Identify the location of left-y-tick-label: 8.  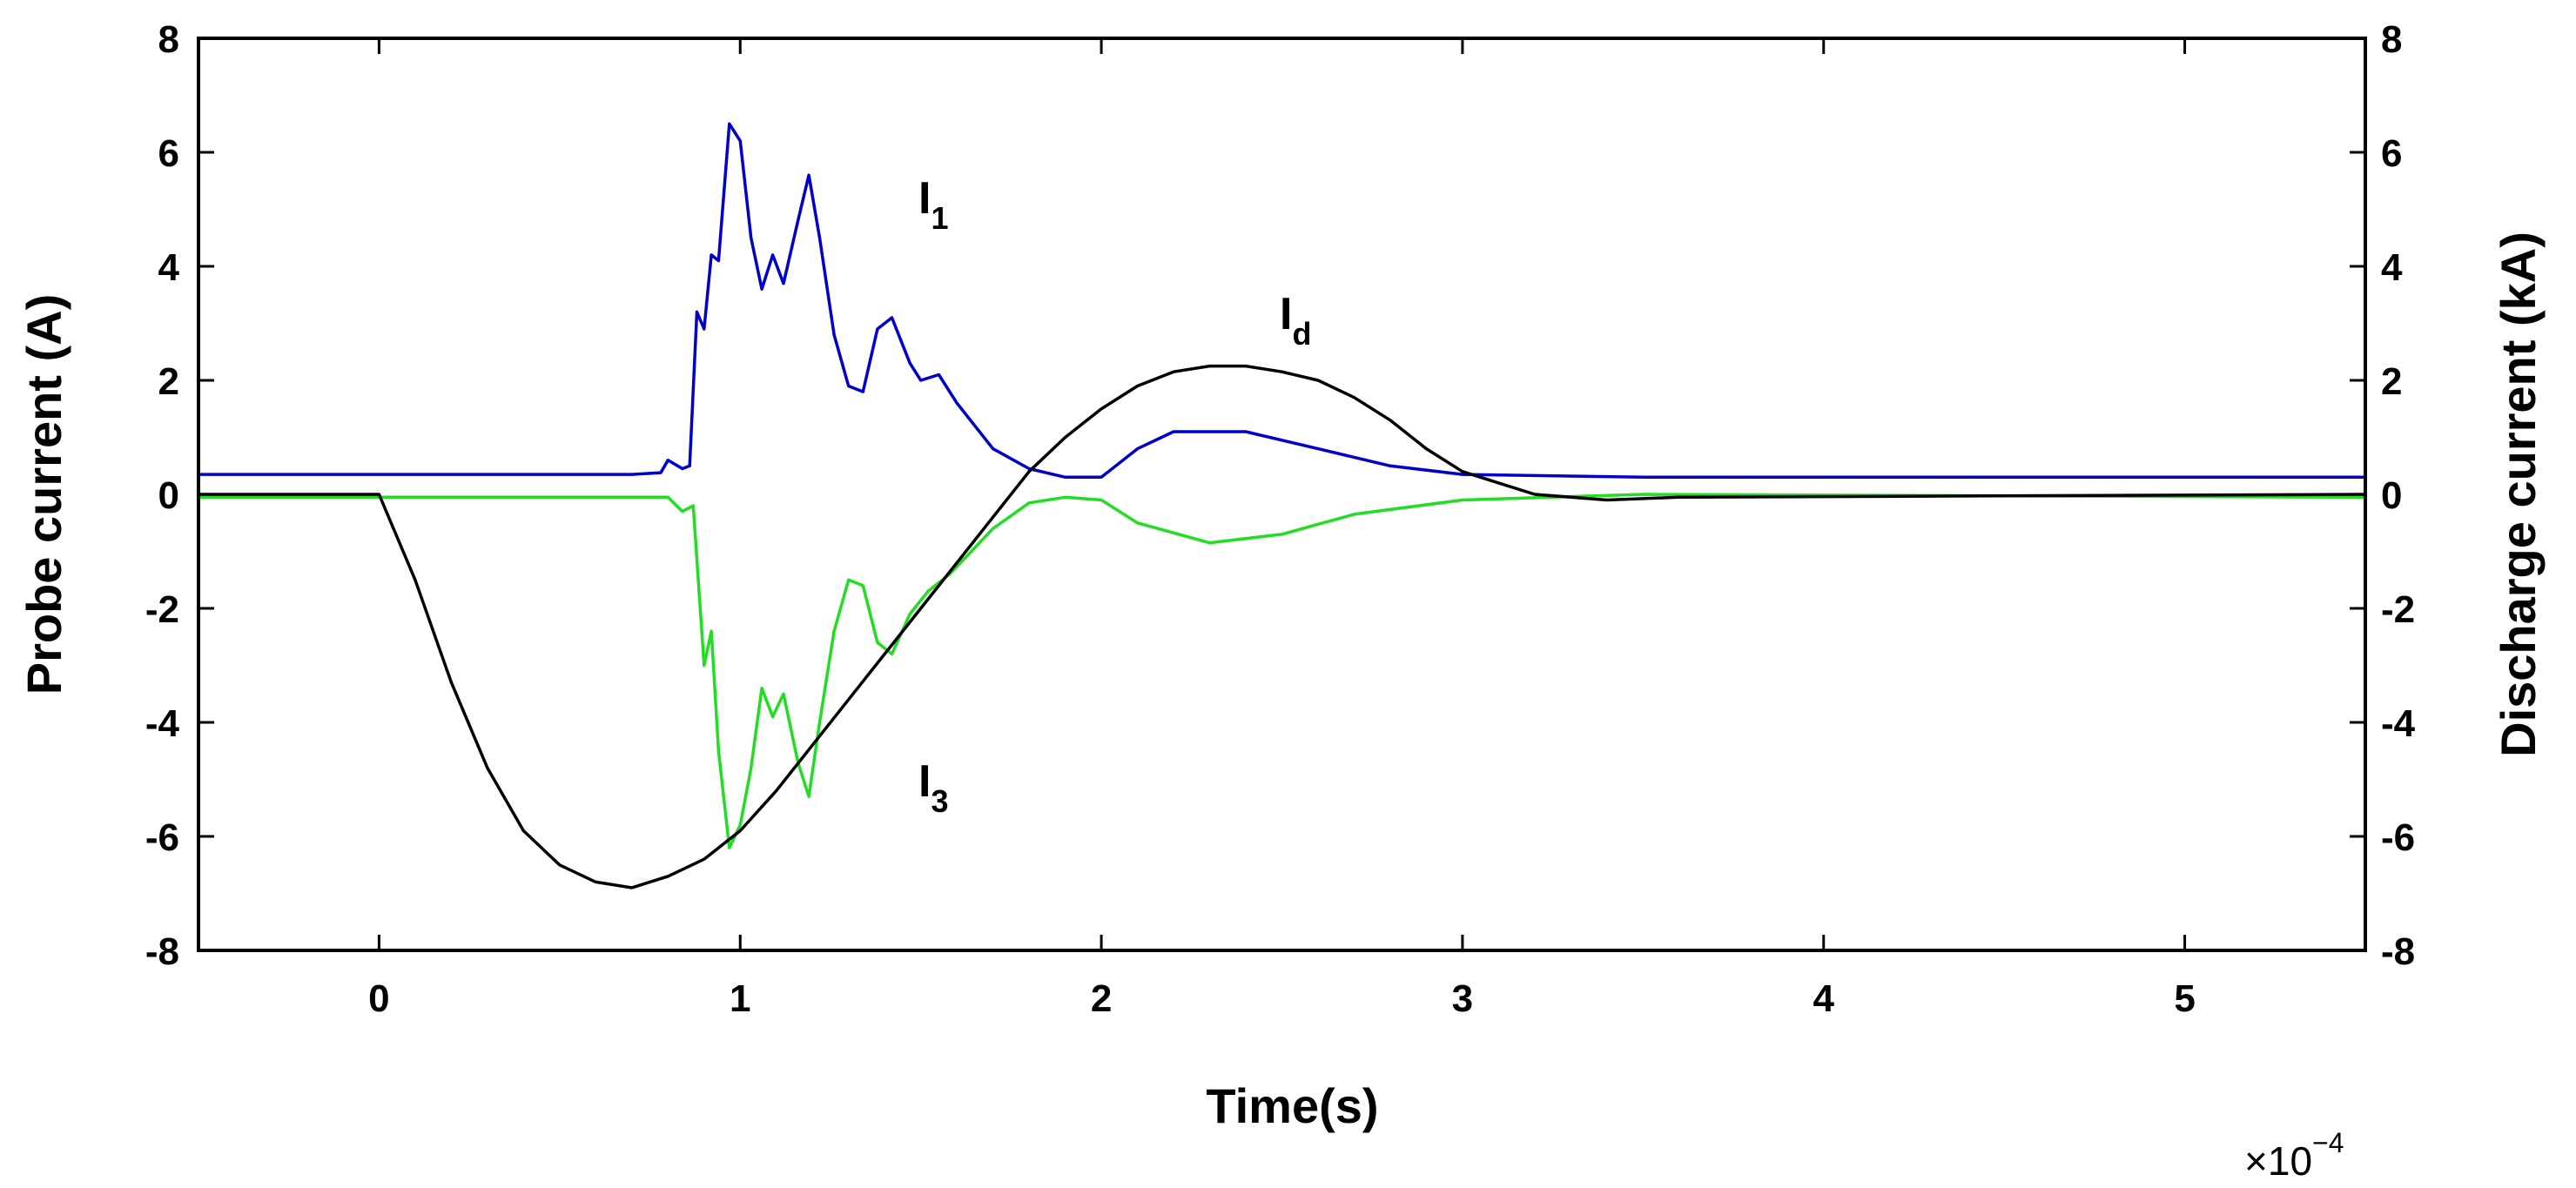
(168, 39).